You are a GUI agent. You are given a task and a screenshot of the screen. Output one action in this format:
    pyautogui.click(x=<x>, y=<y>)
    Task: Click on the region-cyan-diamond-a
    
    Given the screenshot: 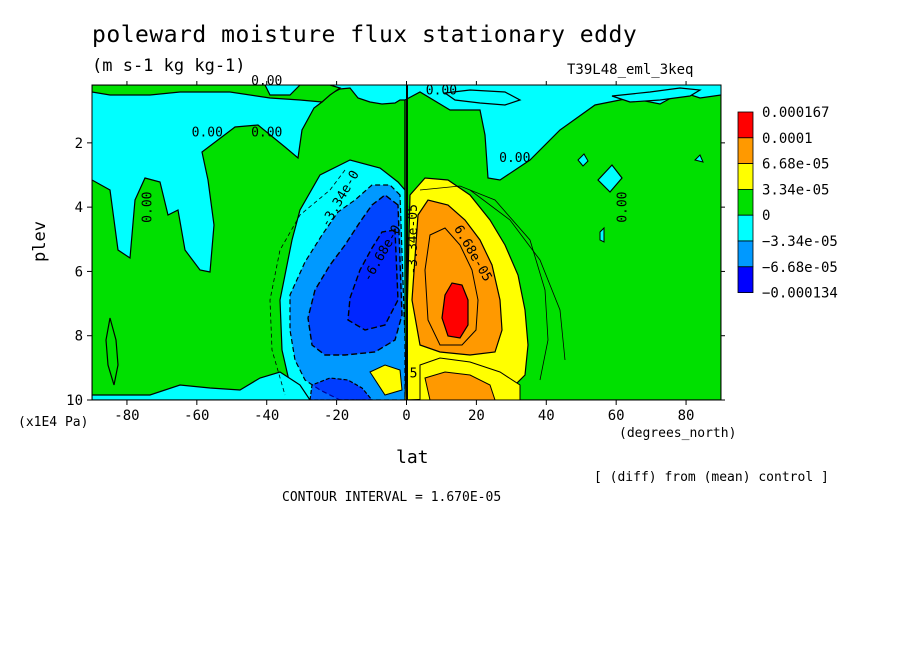 What is the action you would take?
    pyautogui.click(x=610, y=178)
    